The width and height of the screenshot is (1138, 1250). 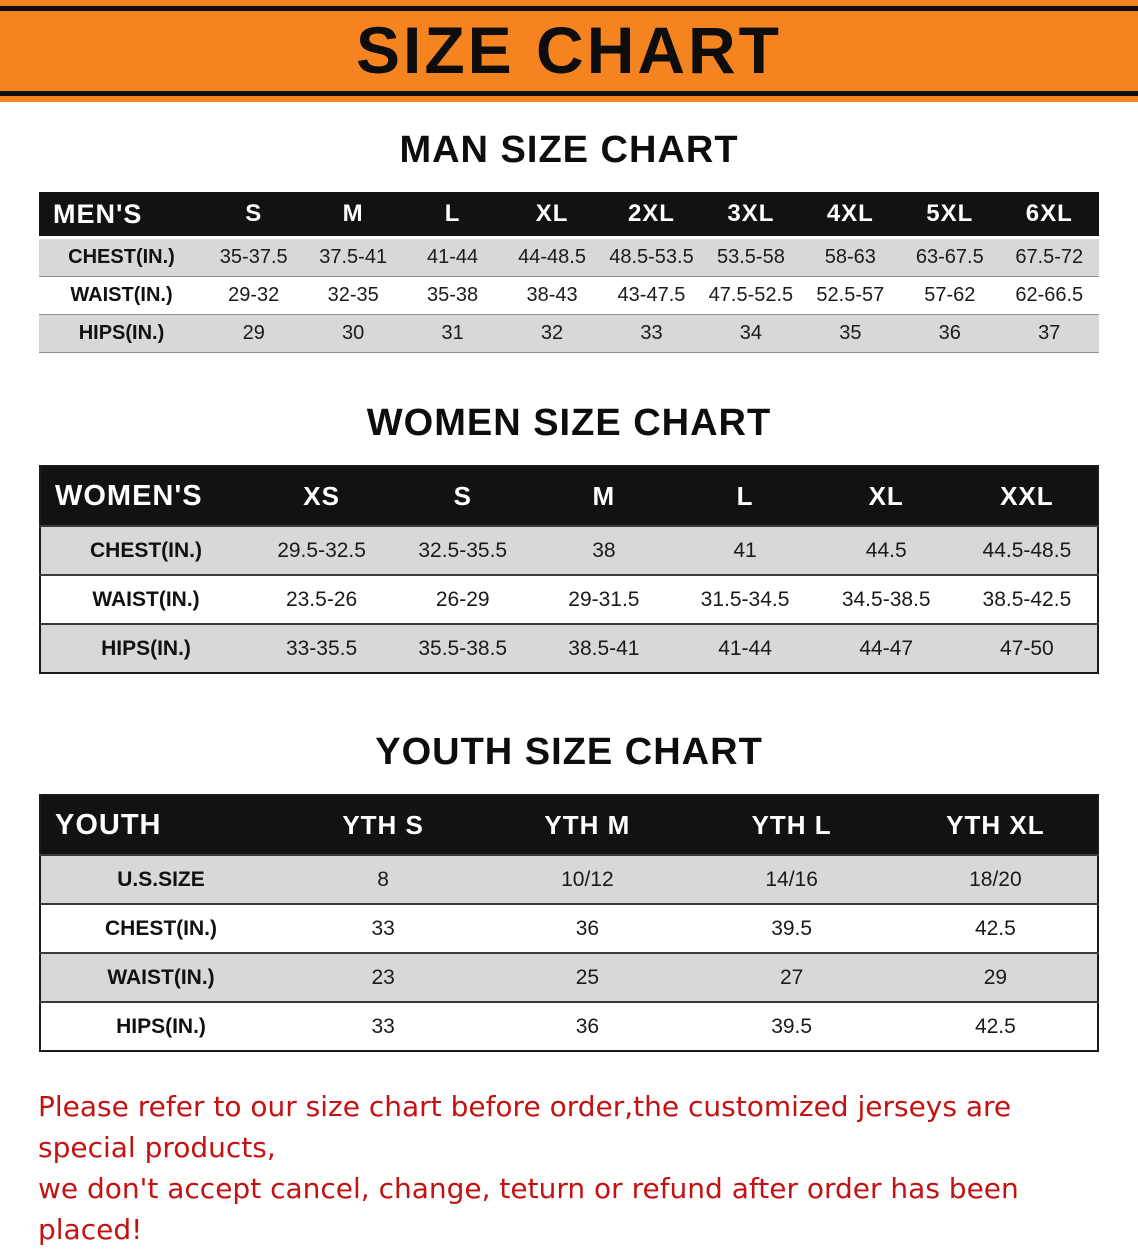 I want to click on size-value-cell: 18/20, so click(x=995, y=879).